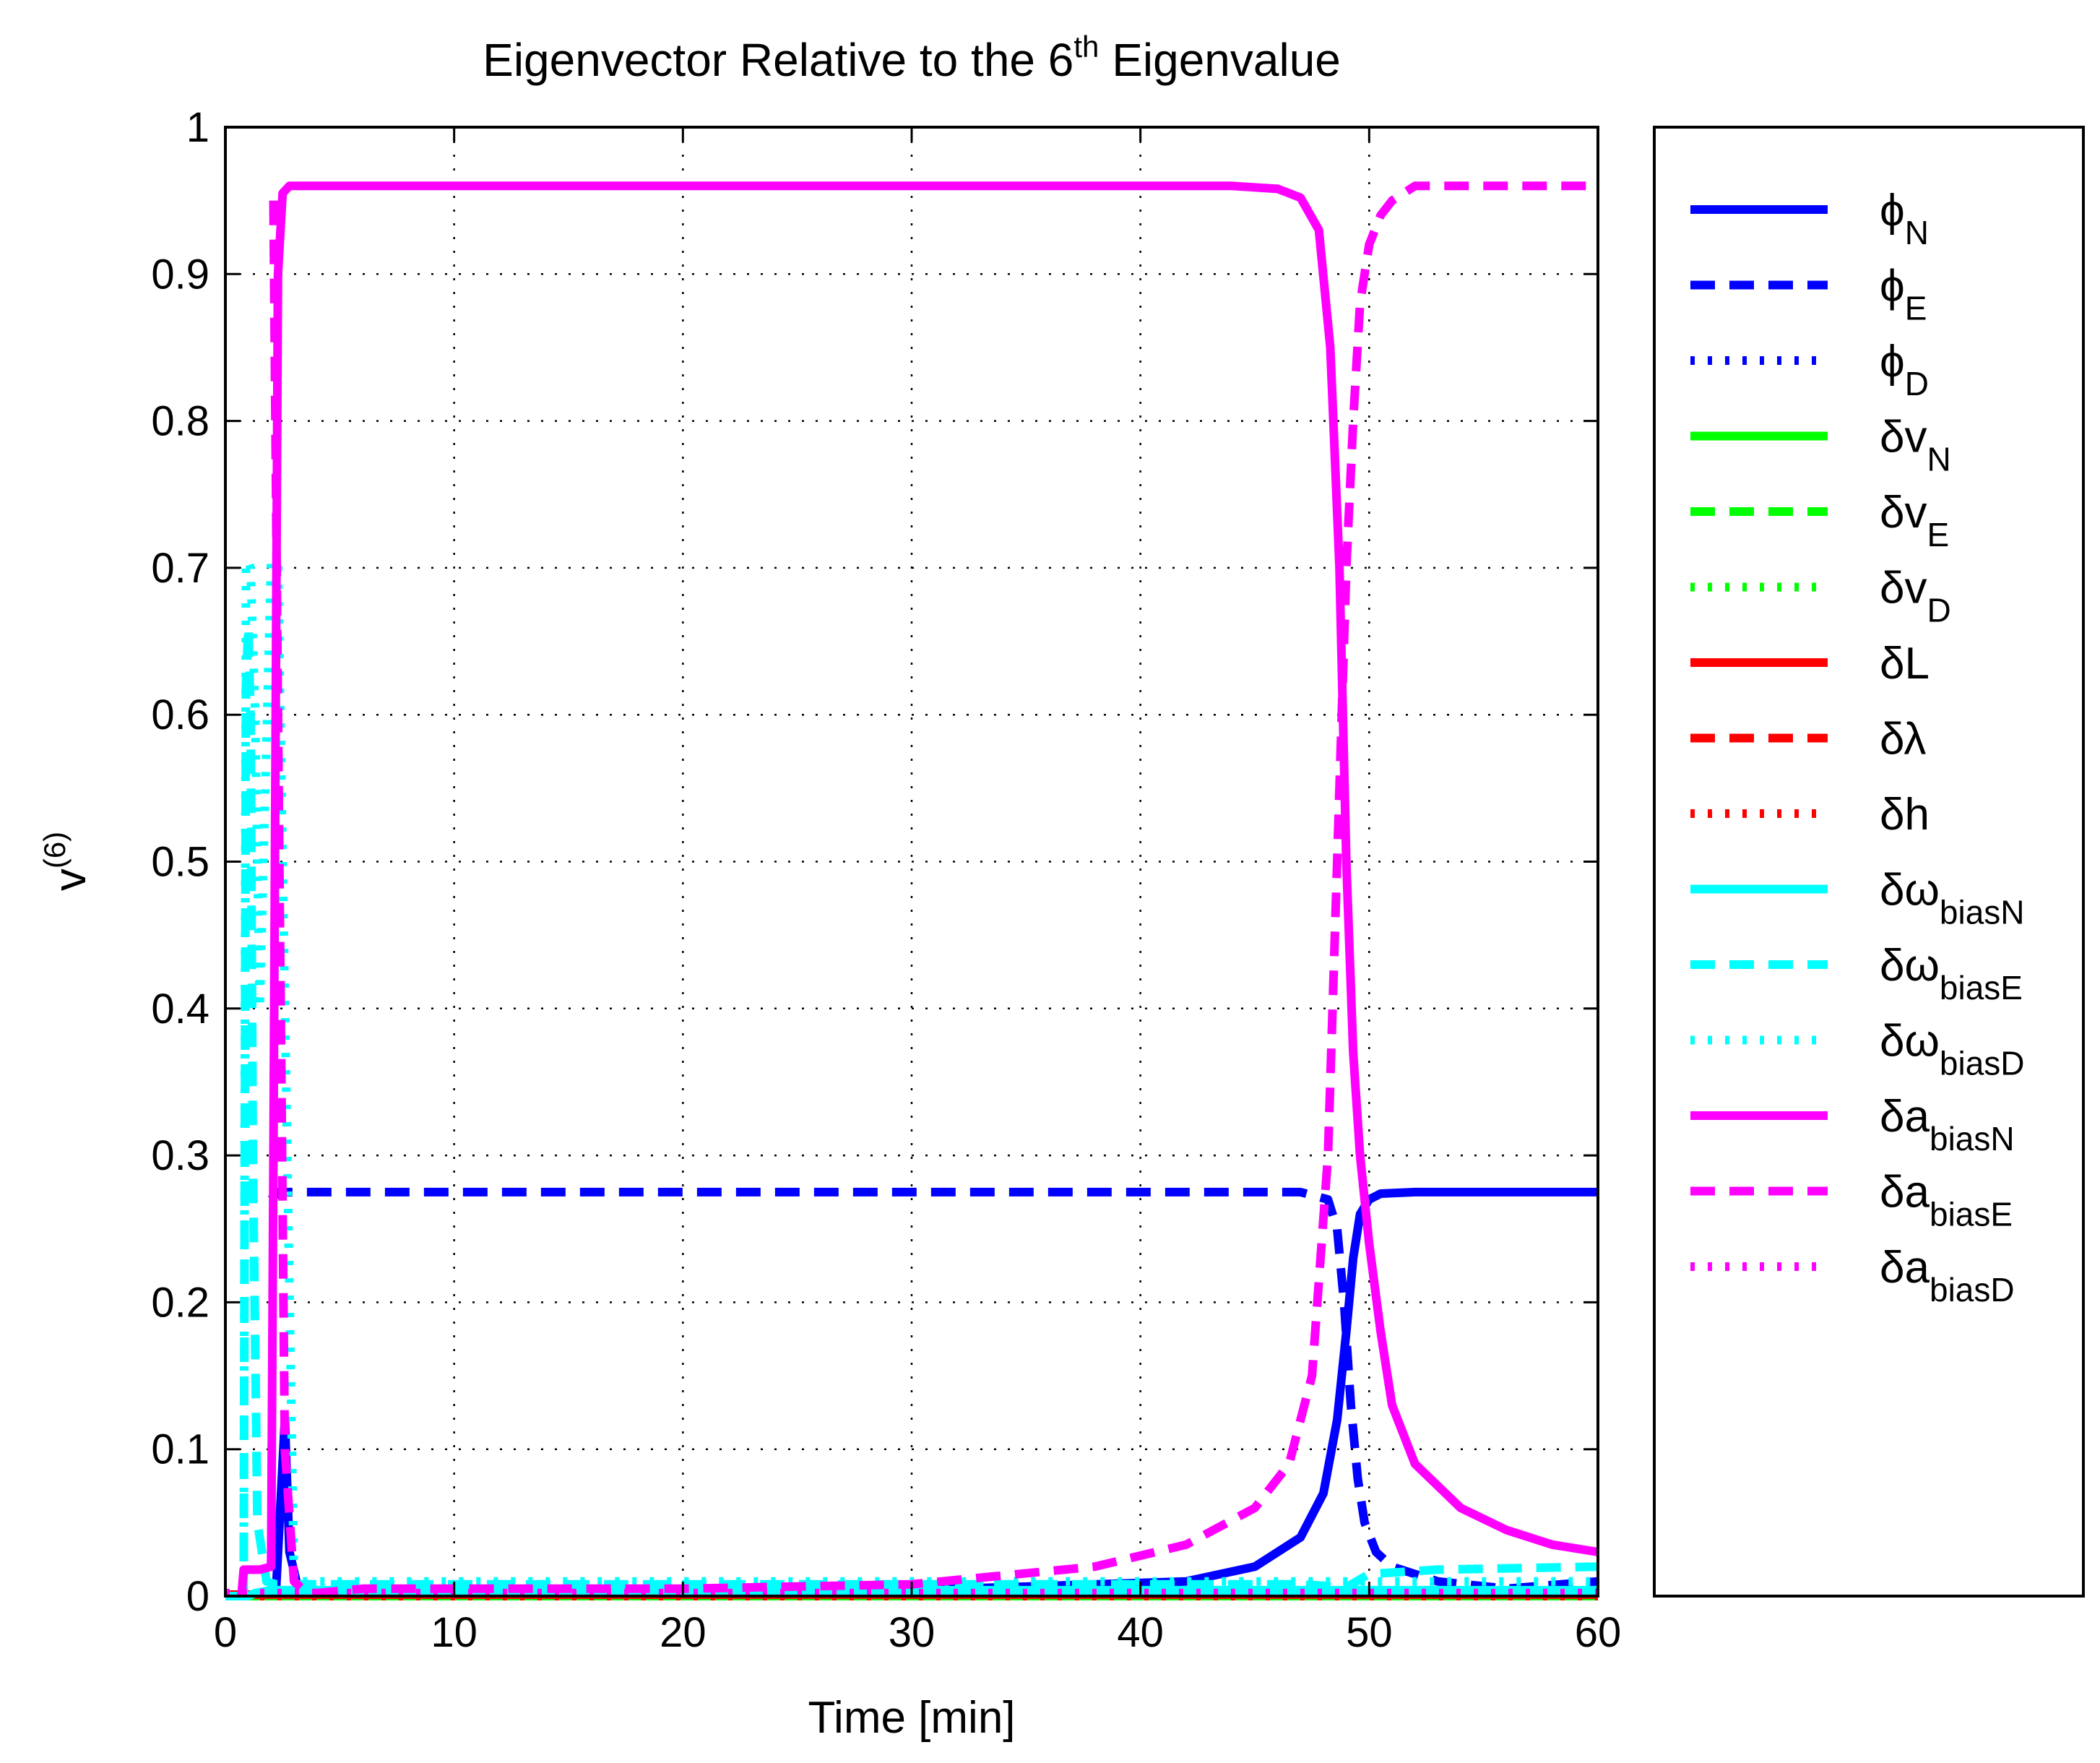 This screenshot has height=1763, width=2100. Describe the element at coordinates (180, 1302) in the screenshot. I see `y-tick-label: 0.2` at that location.